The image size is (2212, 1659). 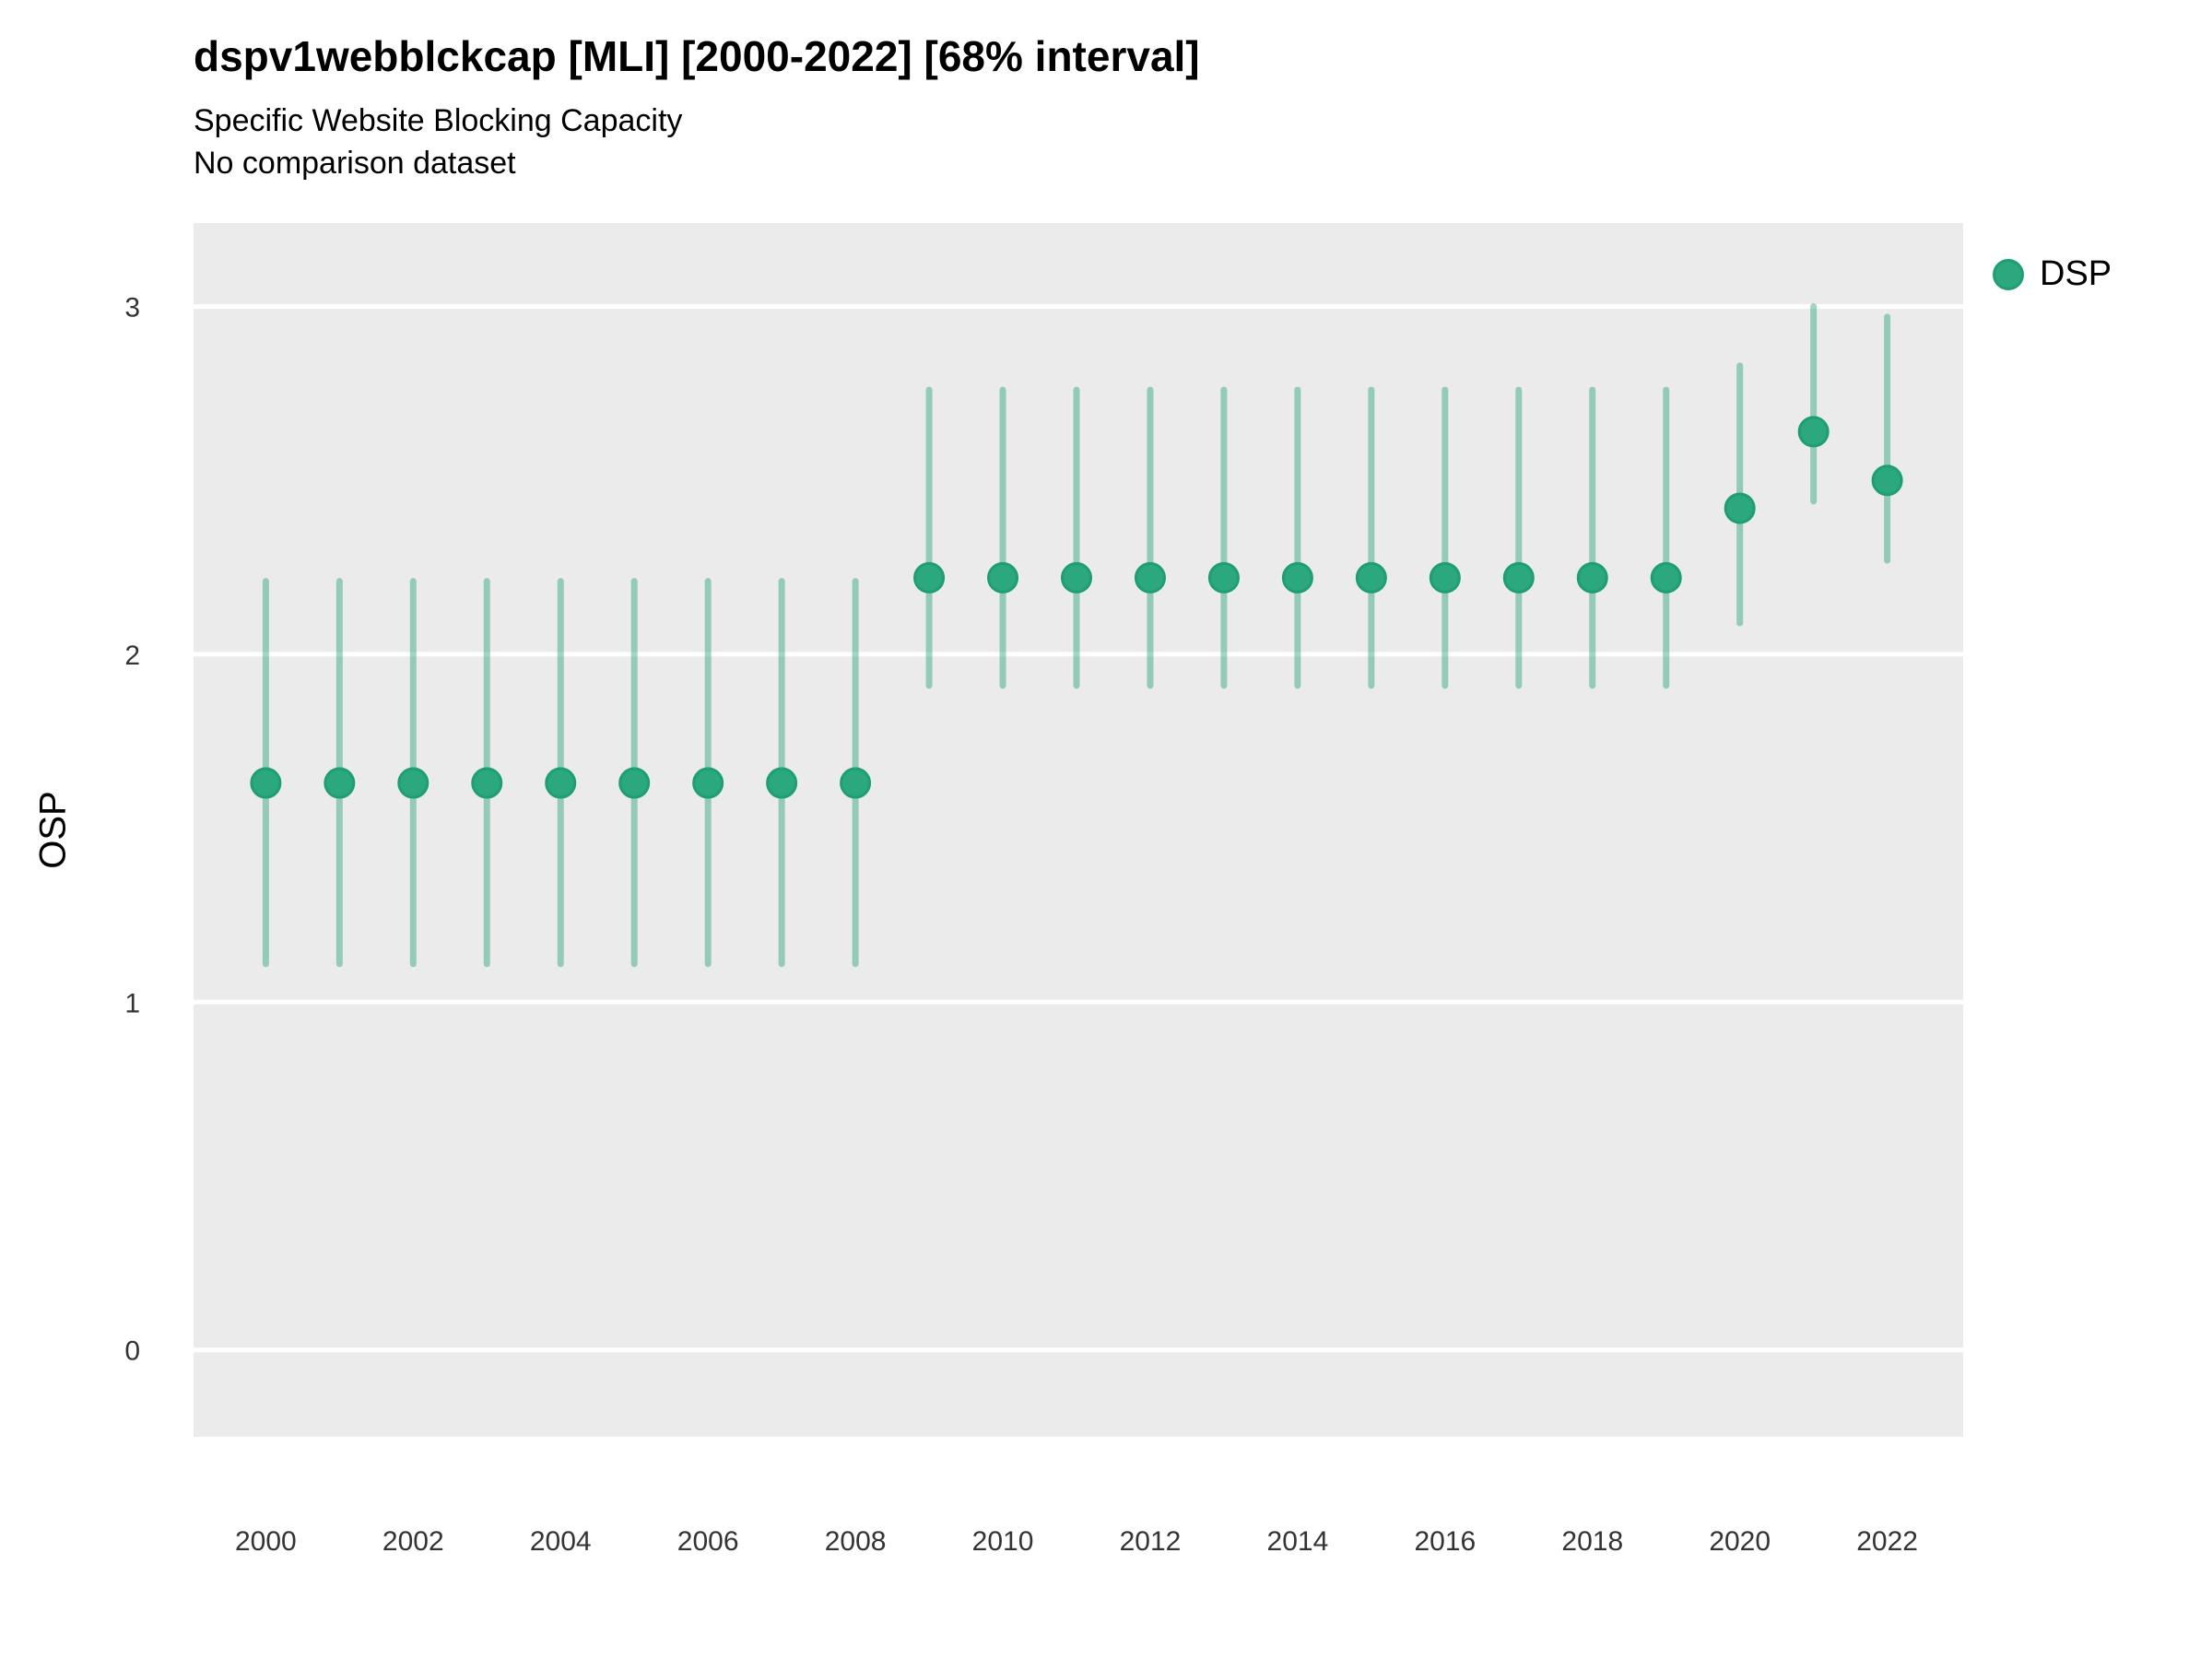 I want to click on data-point-2008, so click(x=856, y=783).